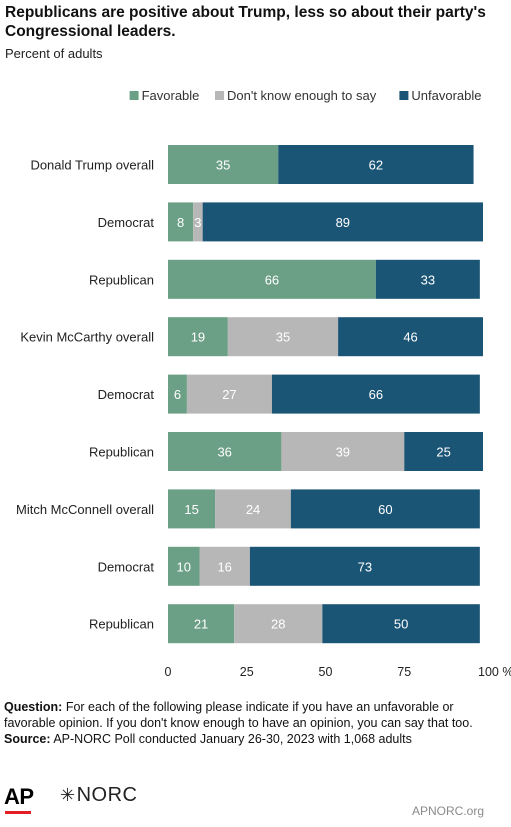  I want to click on data-label-5-2: 25, so click(443, 452).